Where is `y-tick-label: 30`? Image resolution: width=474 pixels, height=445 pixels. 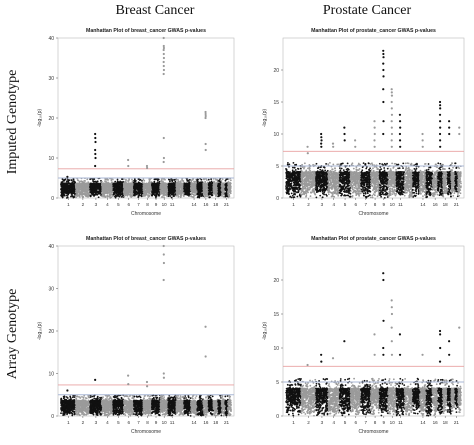
y-tick-label: 30 is located at coordinates (51, 79).